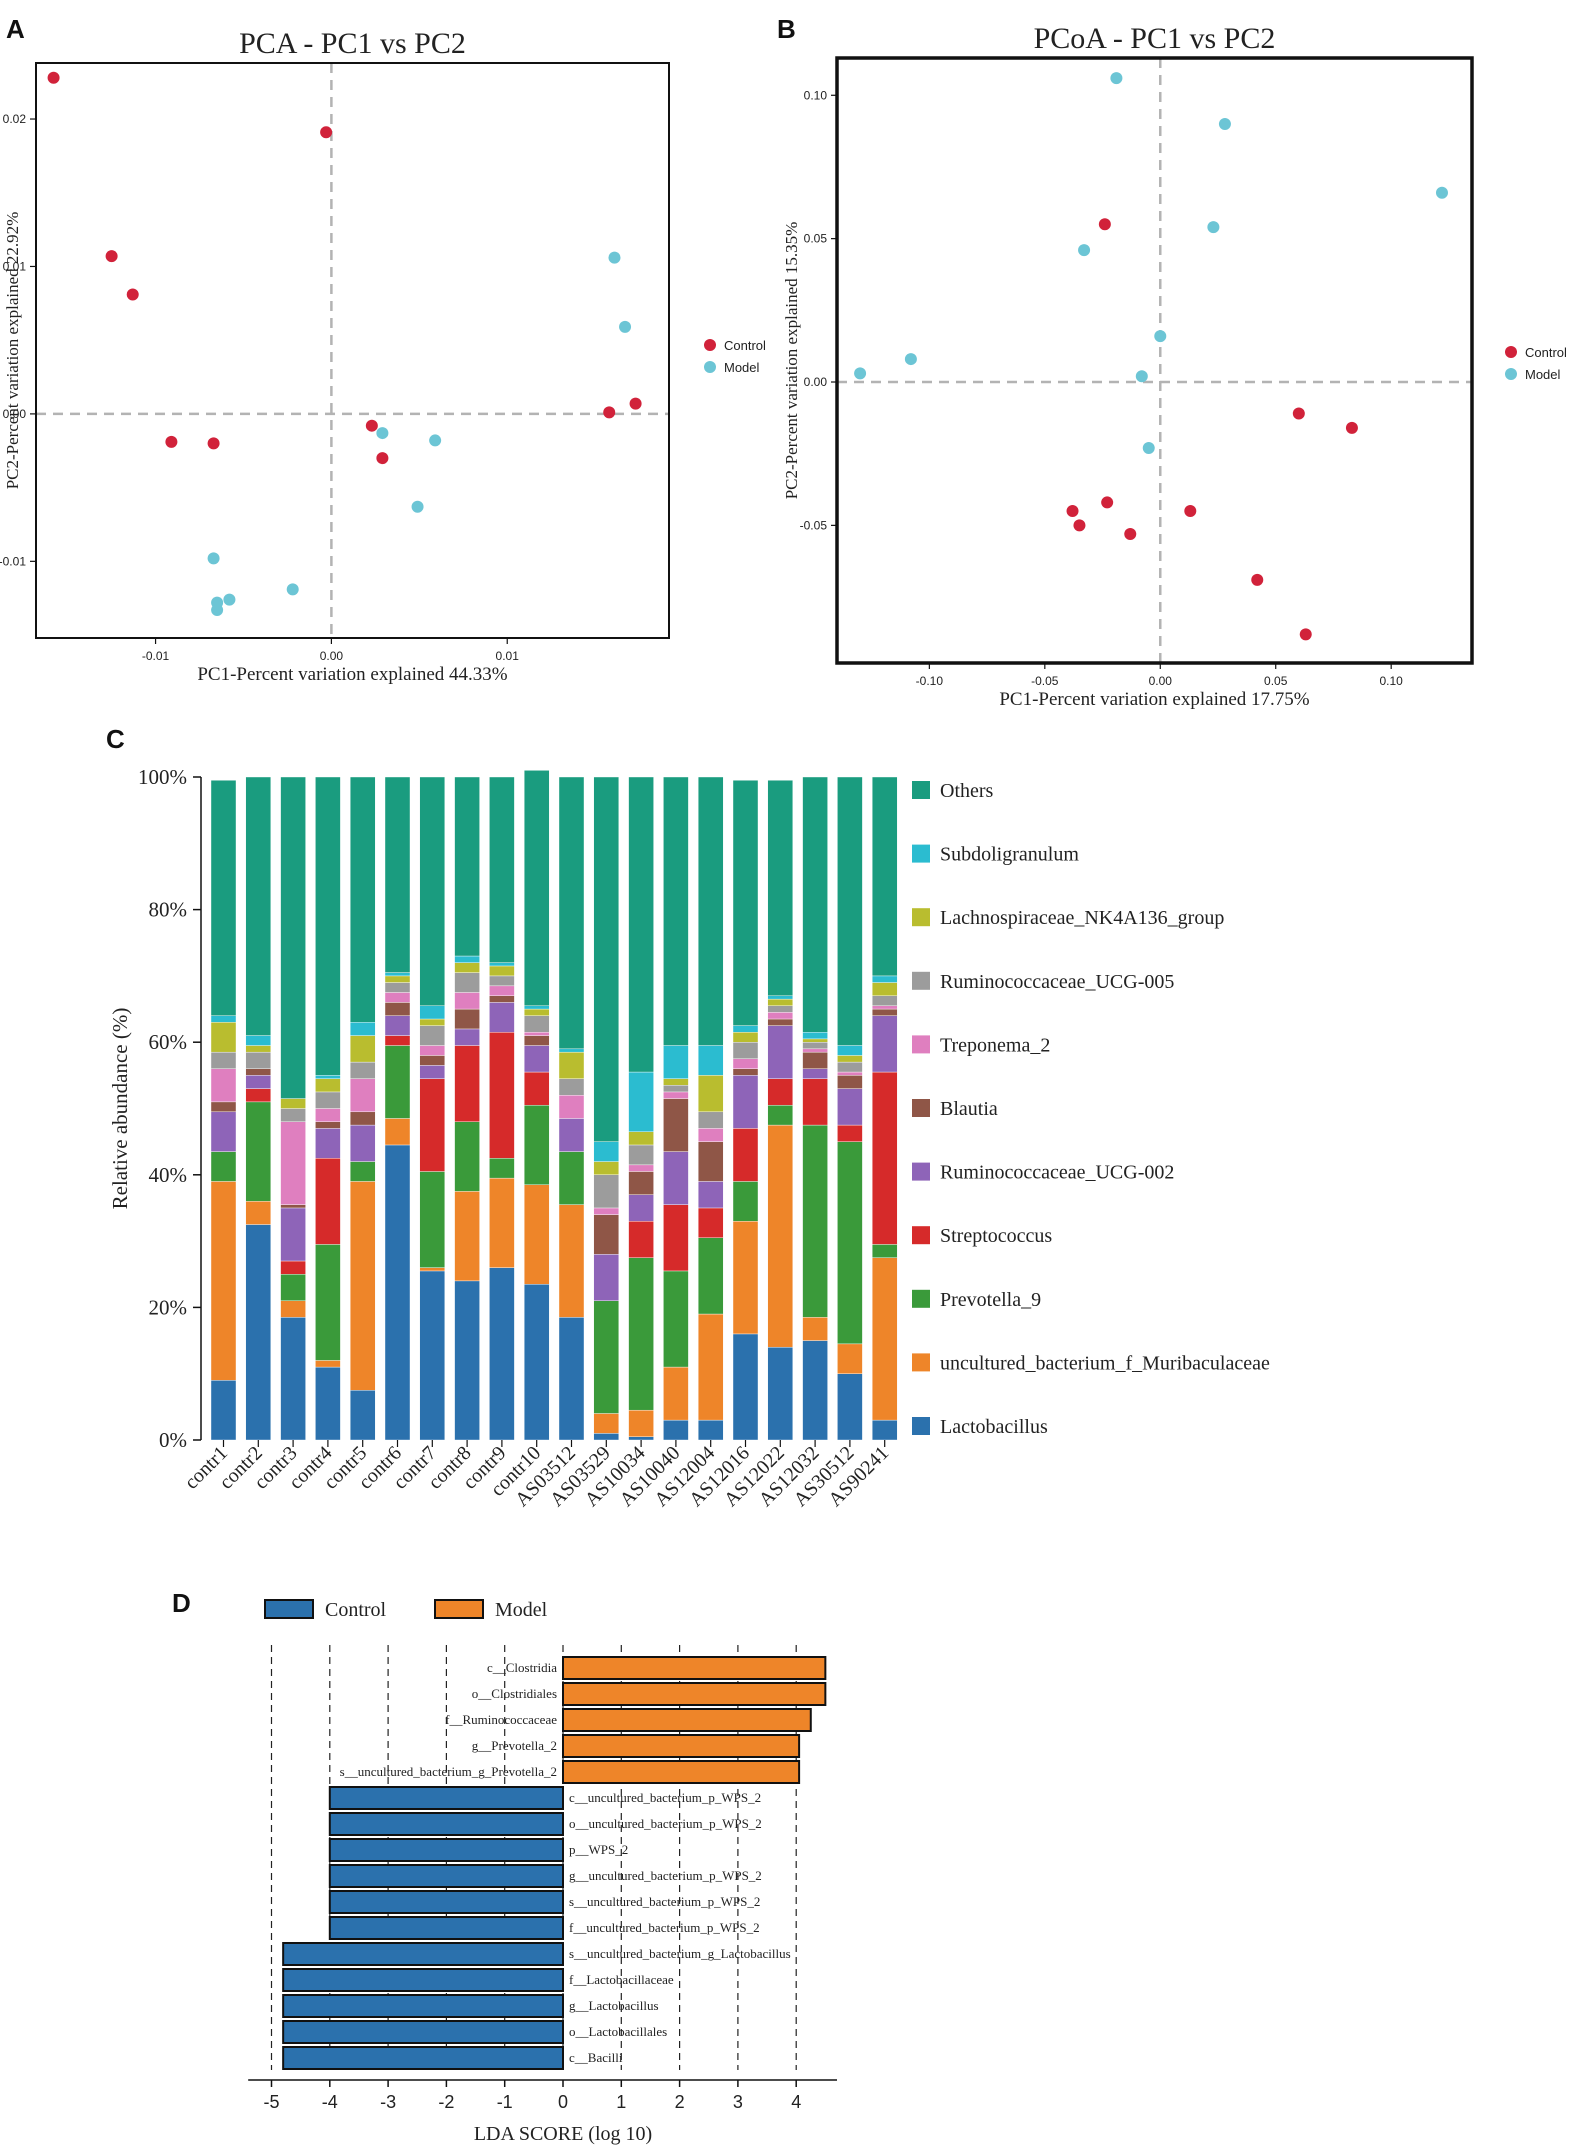  Describe the element at coordinates (930, 681) in the screenshot. I see `x-tick-label: -0.10` at that location.